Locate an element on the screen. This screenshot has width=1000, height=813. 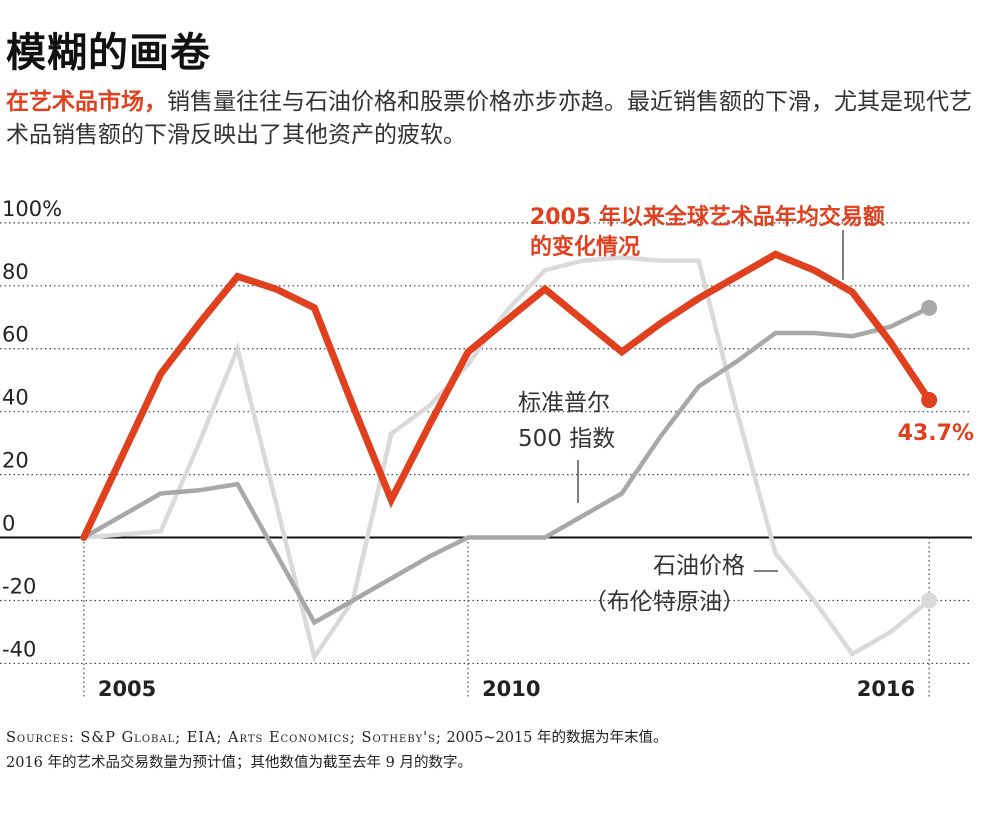
sources-note-line-2: 2016 年的艺术品交易数量为预计值；其他数值为截至去年 9 月的数字。 is located at coordinates (239, 763).